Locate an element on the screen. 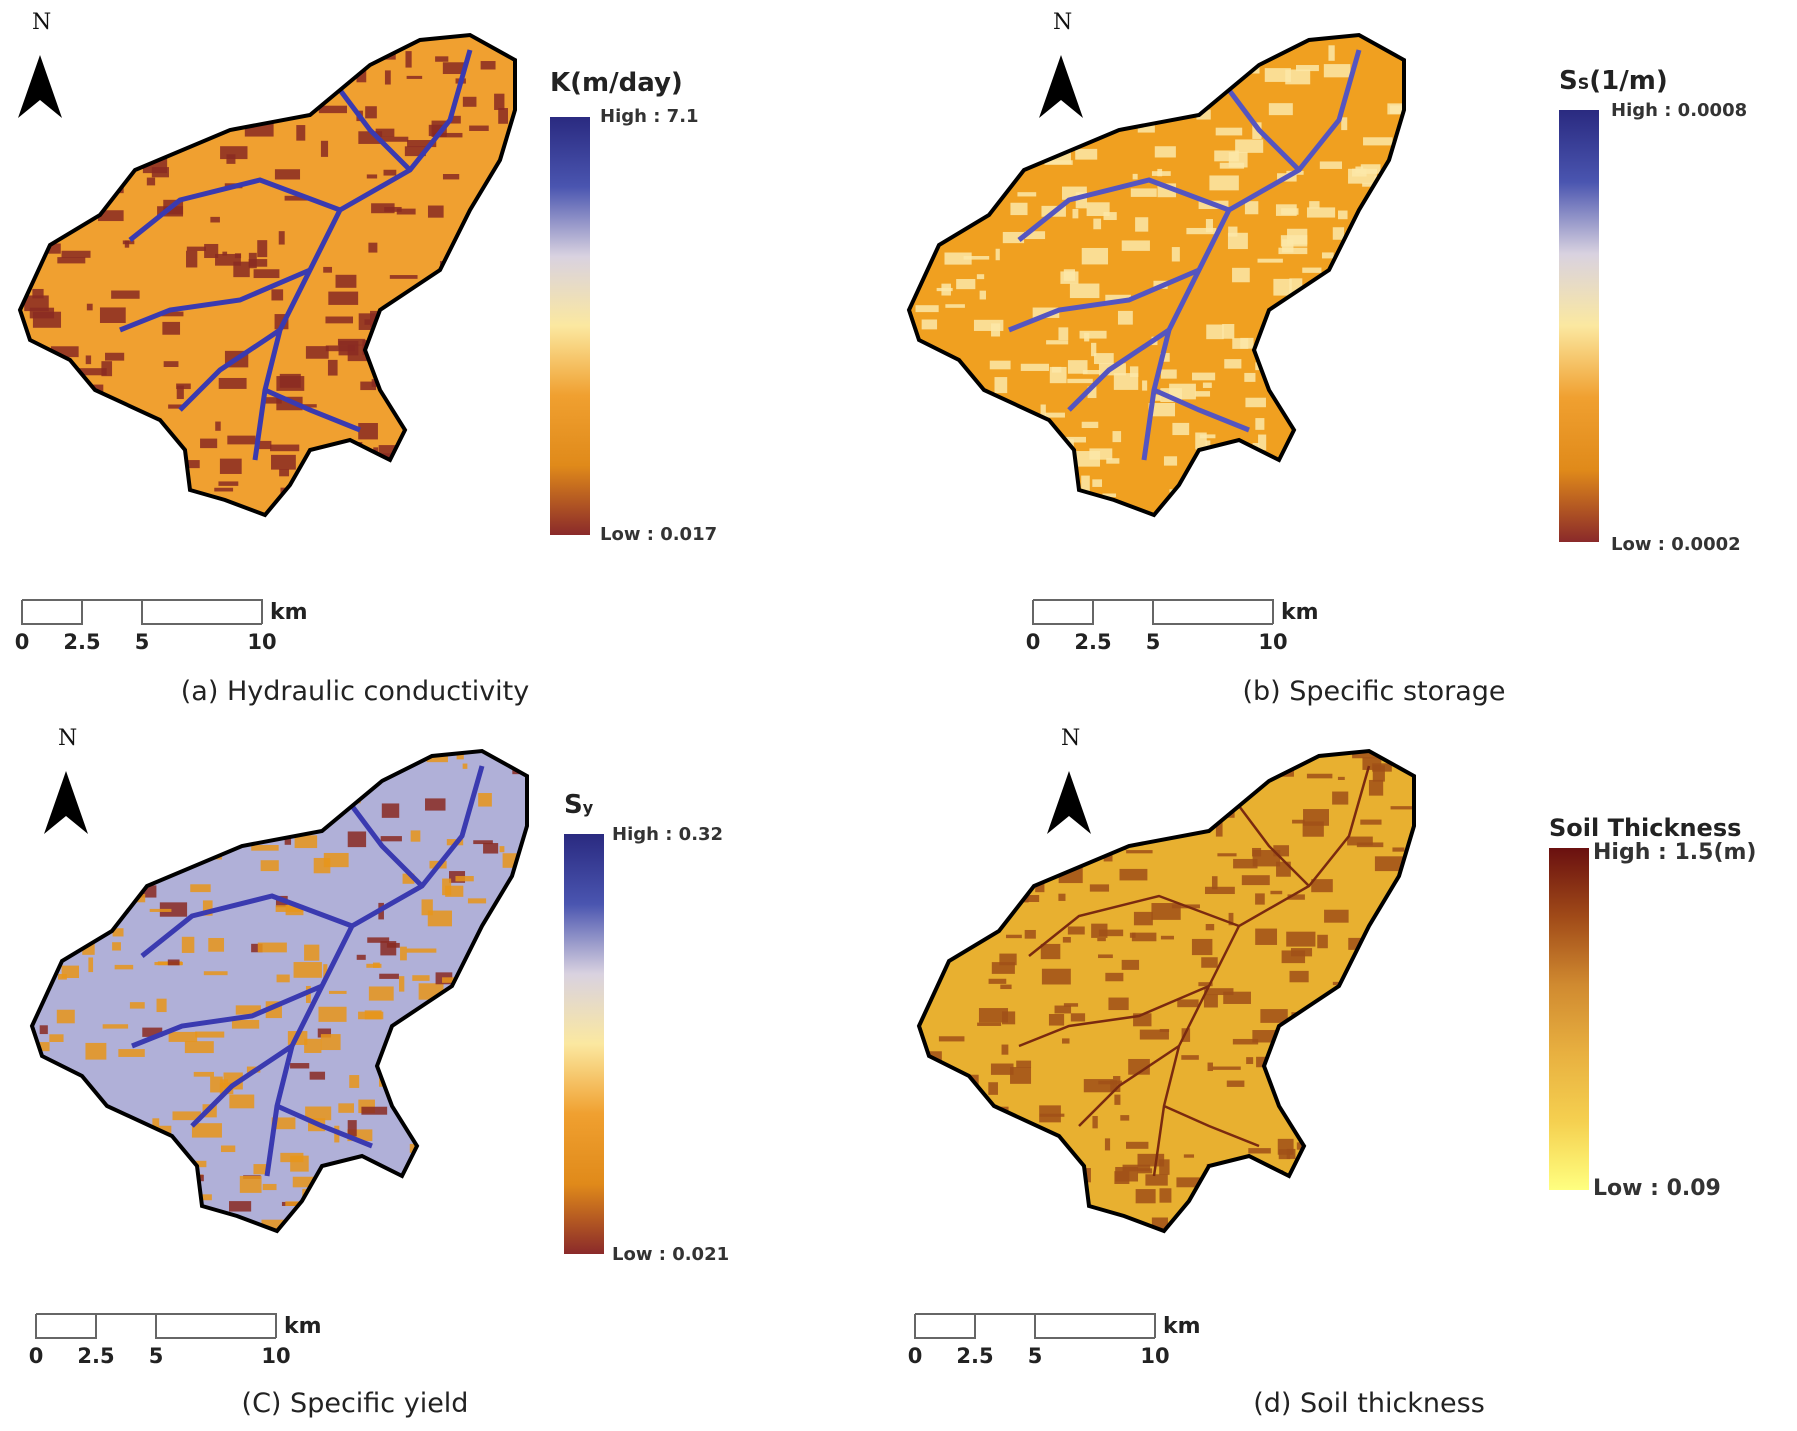 The height and width of the screenshot is (1431, 1797). legend-color-ramp is located at coordinates (584, 1044).